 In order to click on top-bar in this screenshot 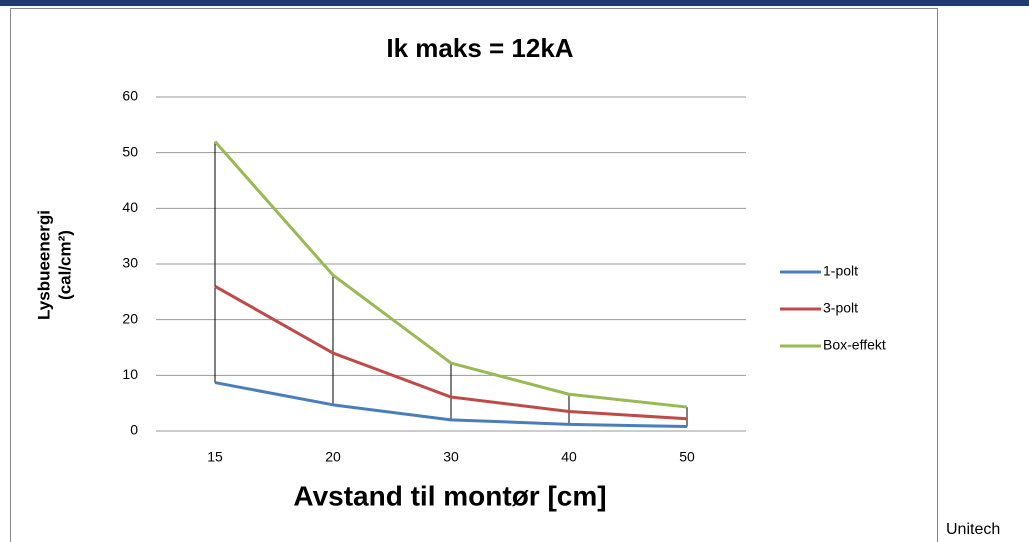, I will do `click(514, 3)`.